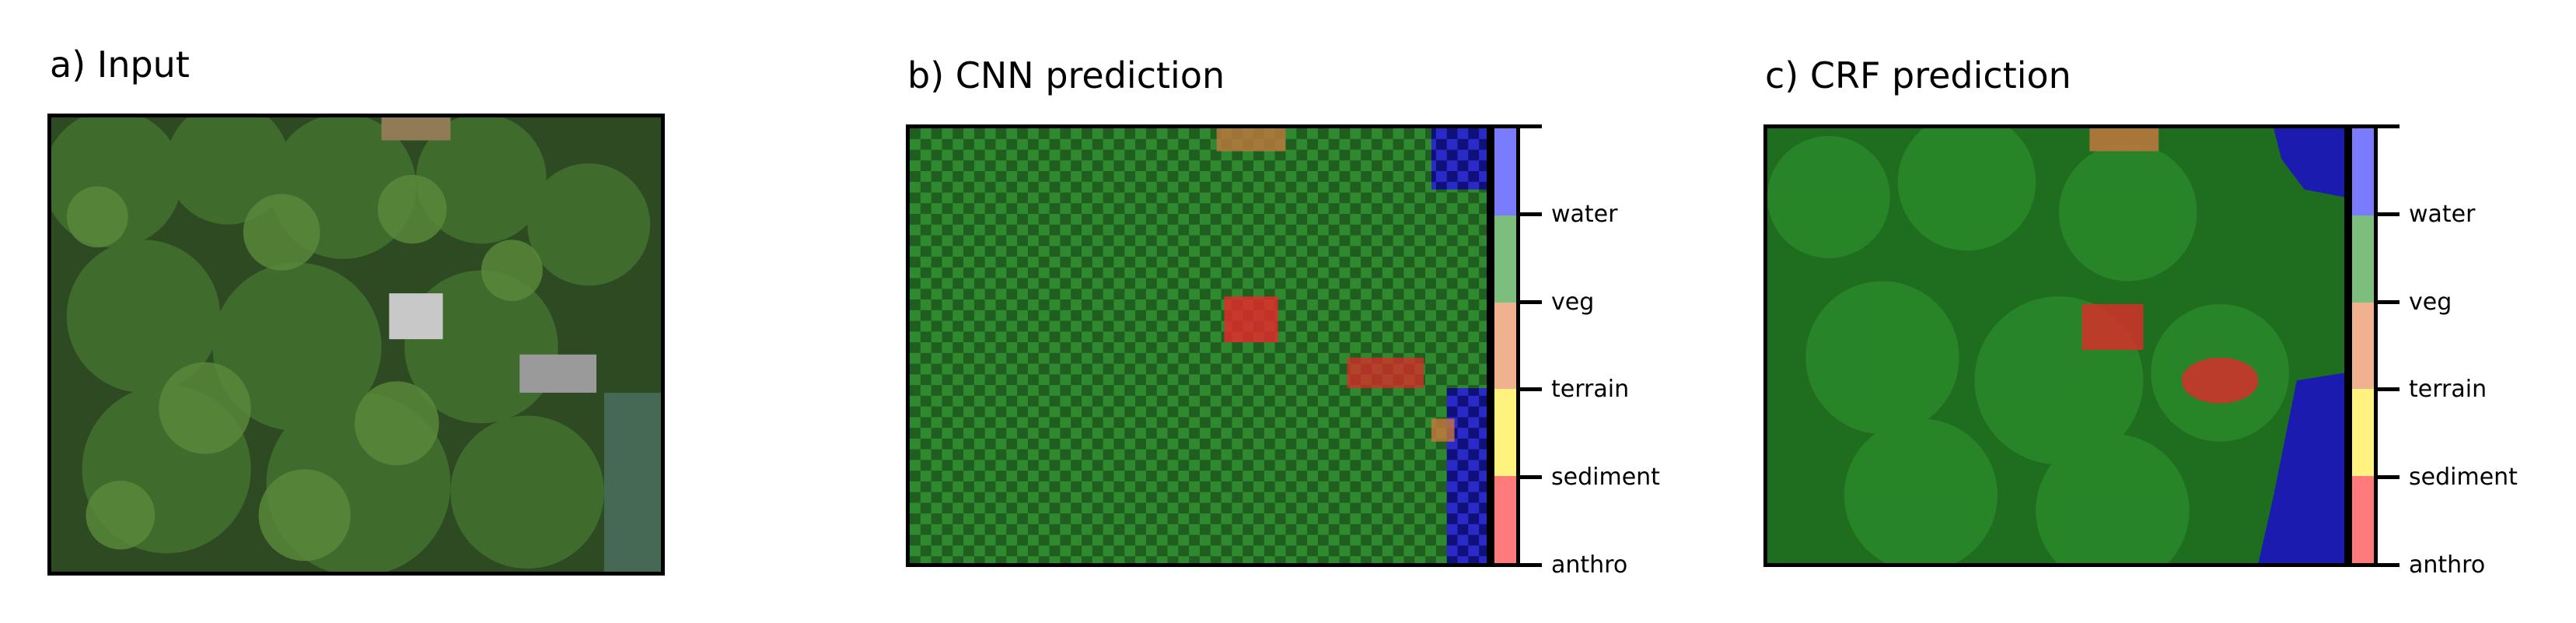 The image size is (2576, 623). What do you see at coordinates (1530, 301) in the screenshot?
I see `cnn-colorbar-tick-veg` at bounding box center [1530, 301].